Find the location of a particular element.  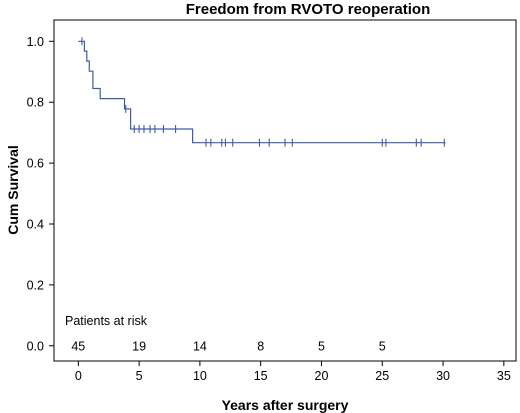

risk-count: 19 is located at coordinates (139, 346).